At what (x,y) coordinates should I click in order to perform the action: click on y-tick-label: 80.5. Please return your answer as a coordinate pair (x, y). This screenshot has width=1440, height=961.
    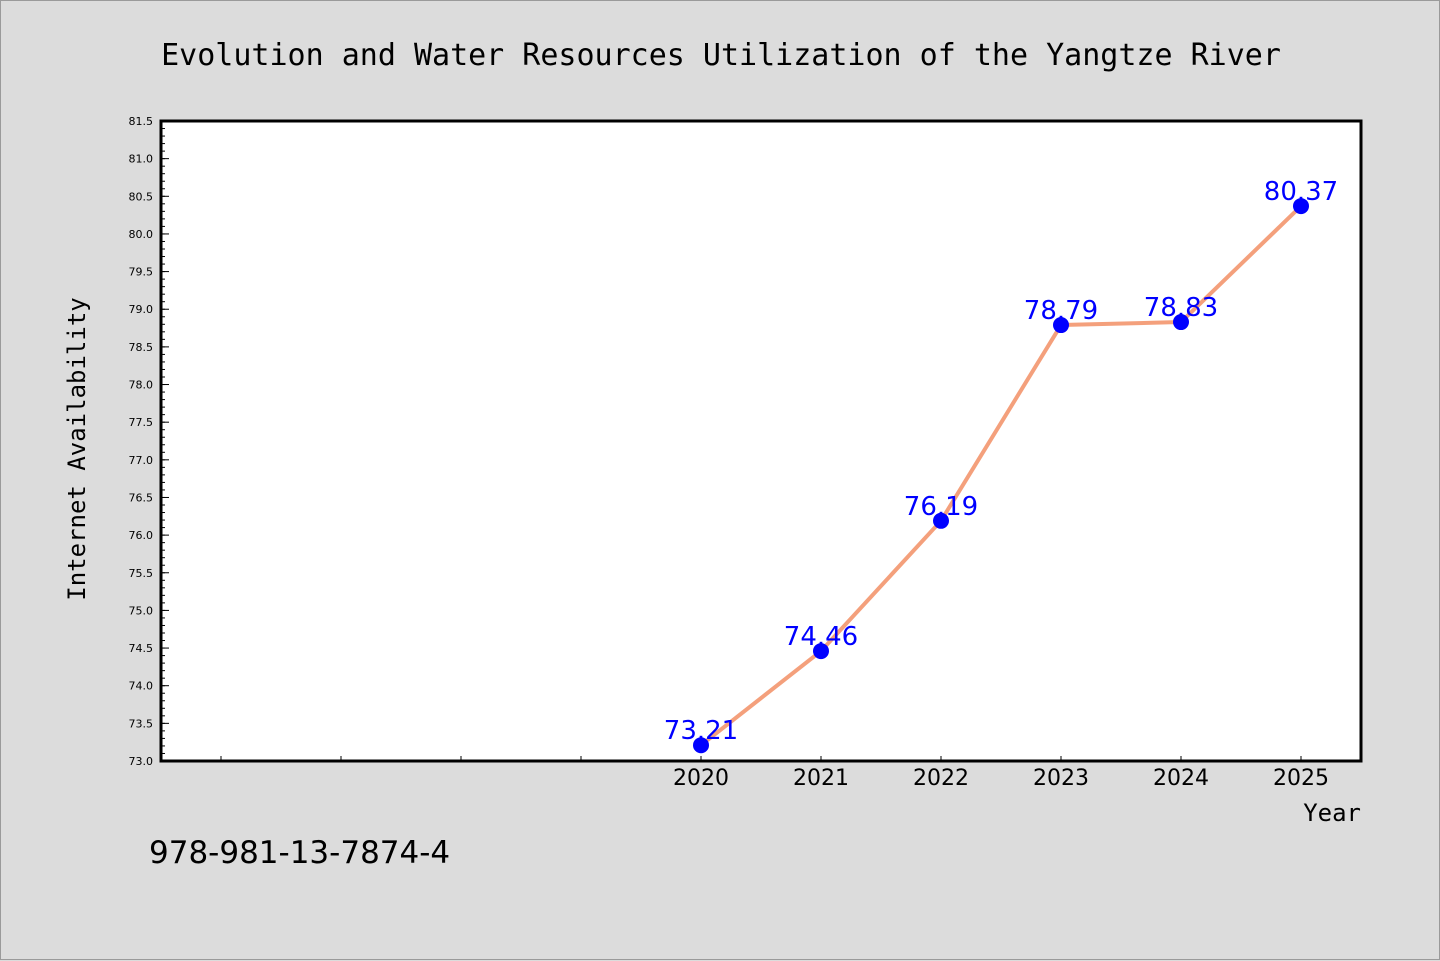
    Looking at the image, I should click on (141, 196).